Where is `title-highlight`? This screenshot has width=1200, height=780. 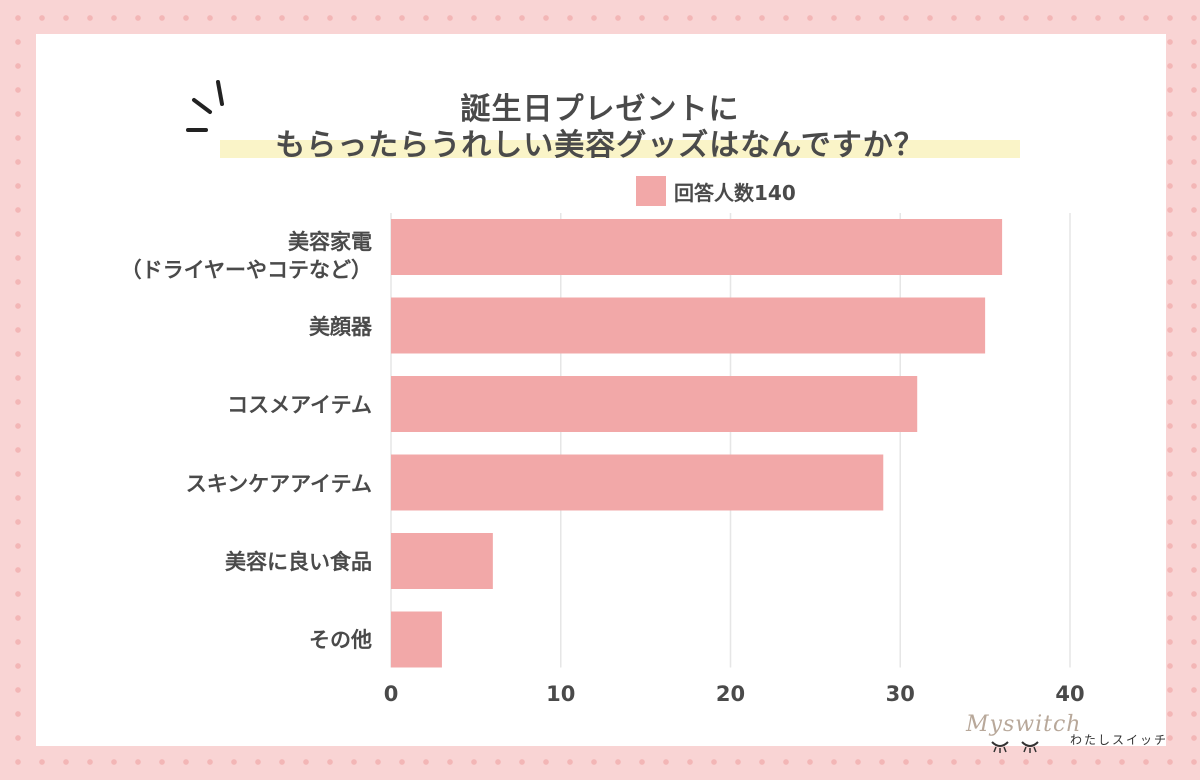
title-highlight is located at coordinates (620, 149).